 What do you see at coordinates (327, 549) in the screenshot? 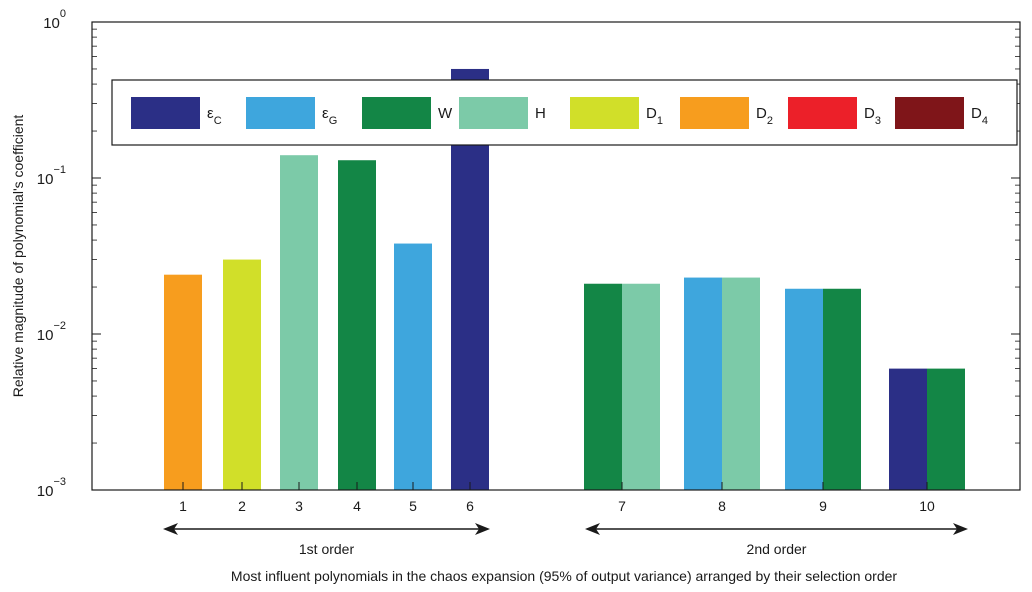
I see `group-label: 1st order` at bounding box center [327, 549].